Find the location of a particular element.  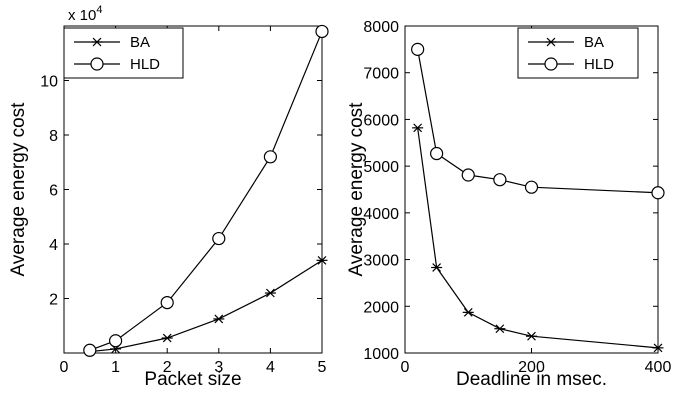

y-tick-label: 1000 is located at coordinates (381, 354).